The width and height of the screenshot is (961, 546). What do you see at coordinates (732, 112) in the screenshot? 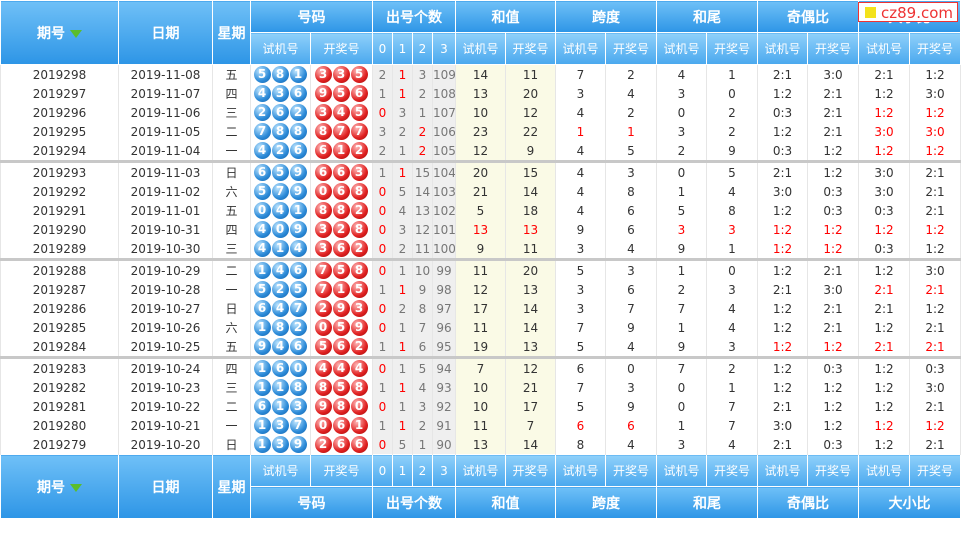
I see `tail-cell: 2` at bounding box center [732, 112].